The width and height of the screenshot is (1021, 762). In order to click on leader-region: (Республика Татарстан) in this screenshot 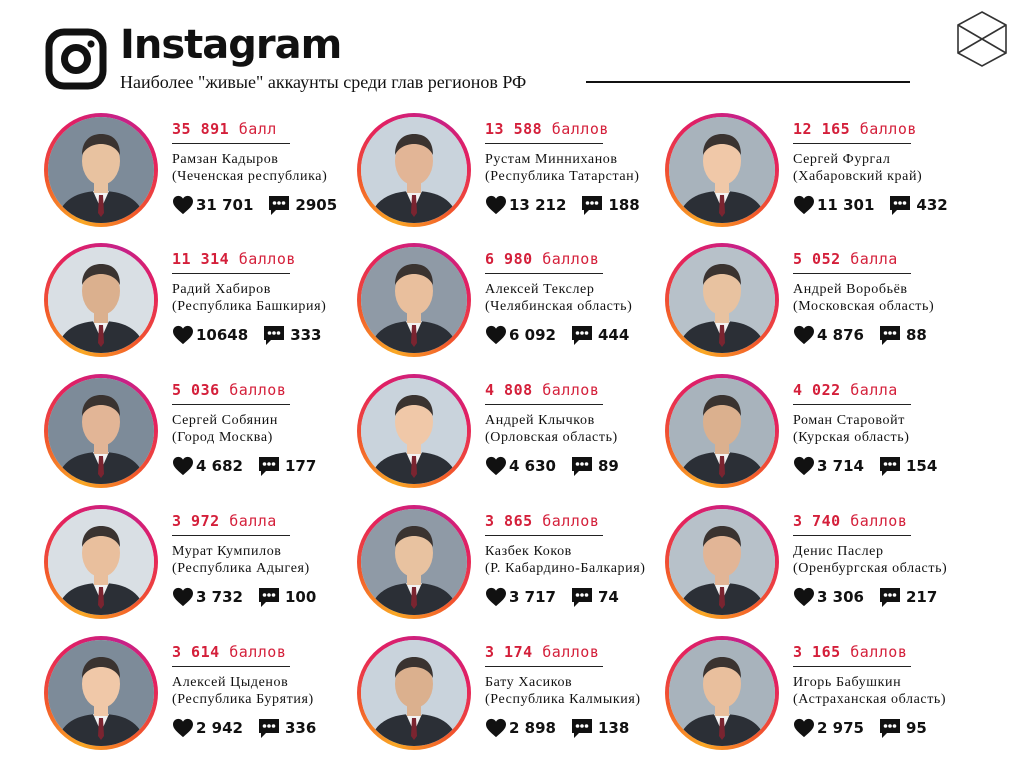, I will do `click(562, 176)`.